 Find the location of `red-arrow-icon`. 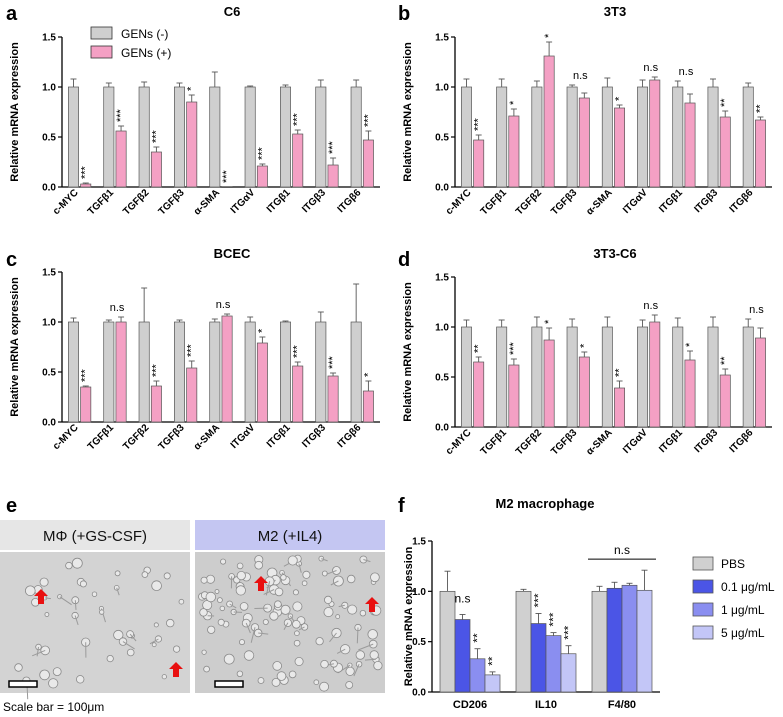

red-arrow-icon is located at coordinates (176, 669).